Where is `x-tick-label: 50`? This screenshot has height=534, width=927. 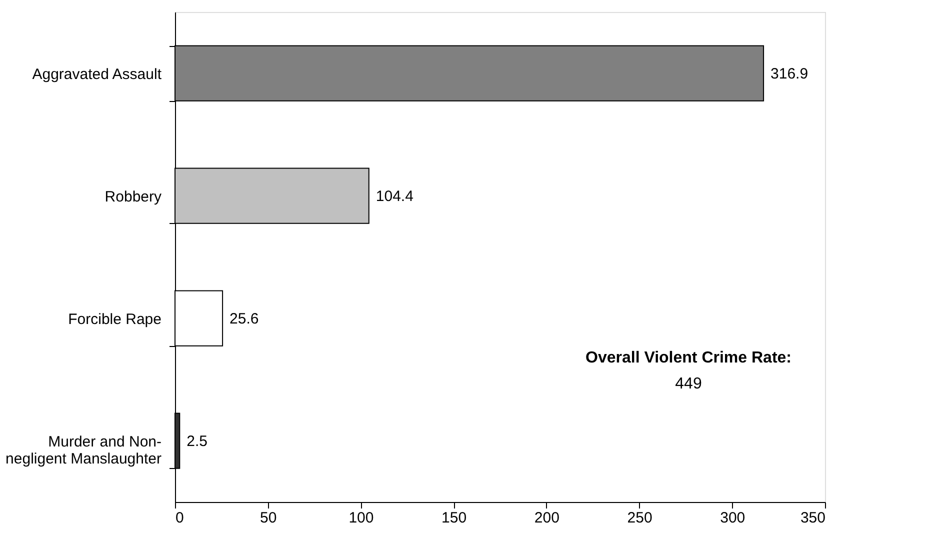
x-tick-label: 50 is located at coordinates (268, 518).